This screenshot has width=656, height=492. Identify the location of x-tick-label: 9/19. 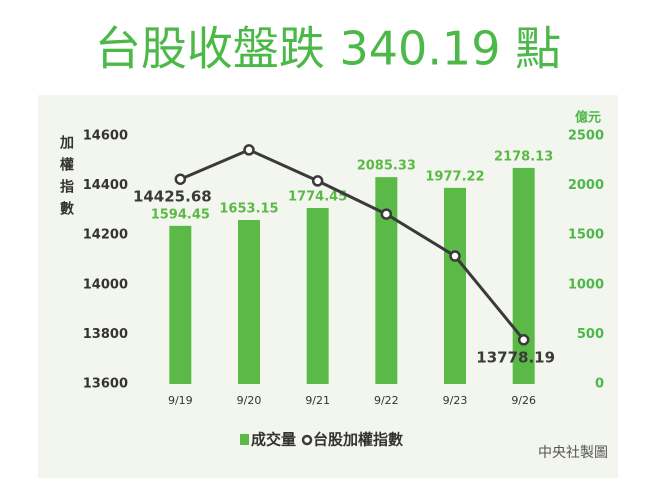
(180, 400).